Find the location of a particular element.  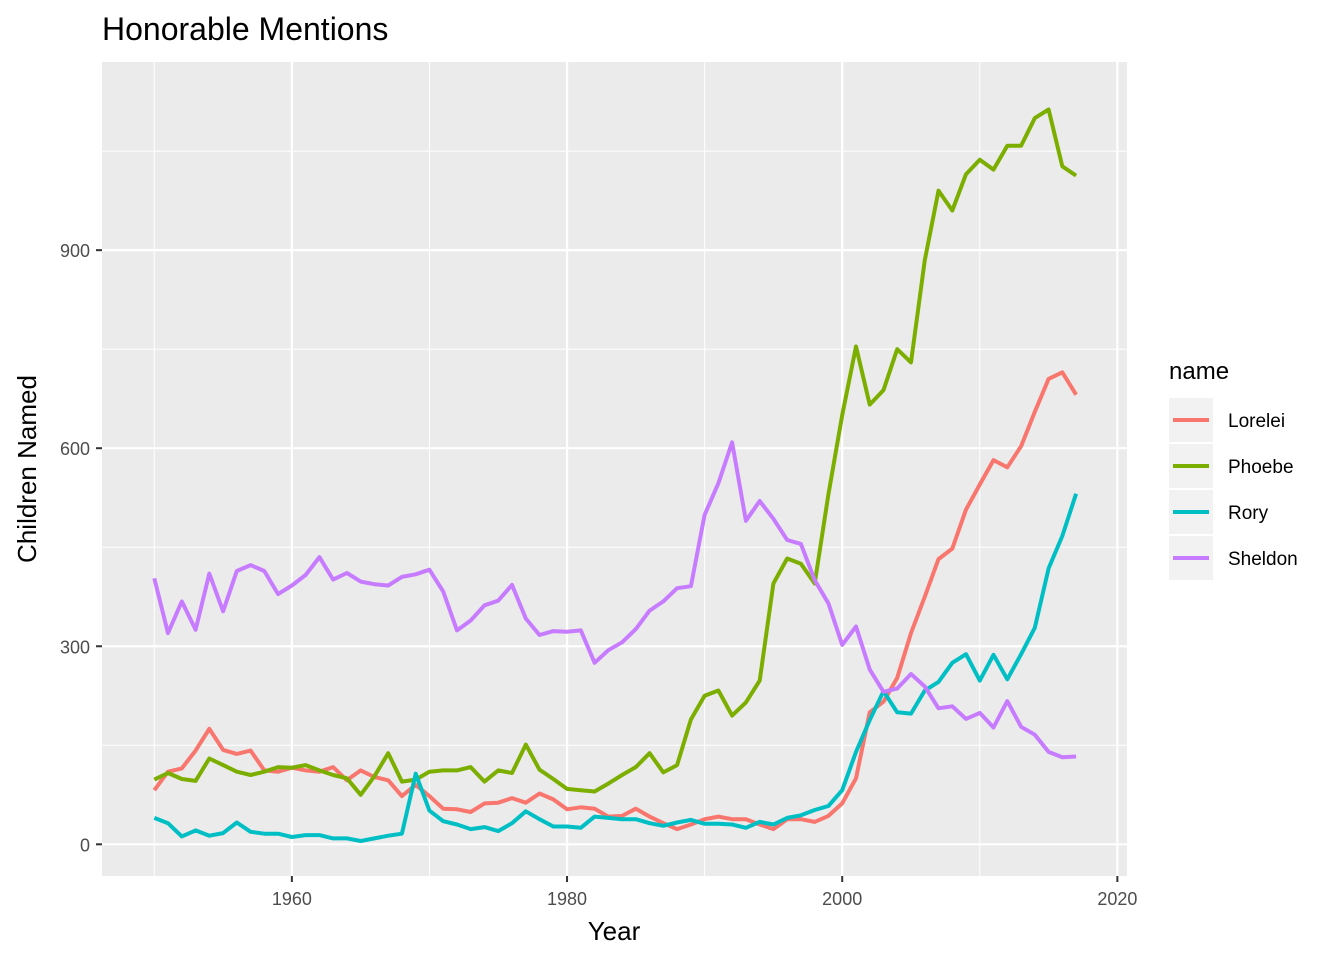

y-axis-label: Children Named is located at coordinates (27, 469).